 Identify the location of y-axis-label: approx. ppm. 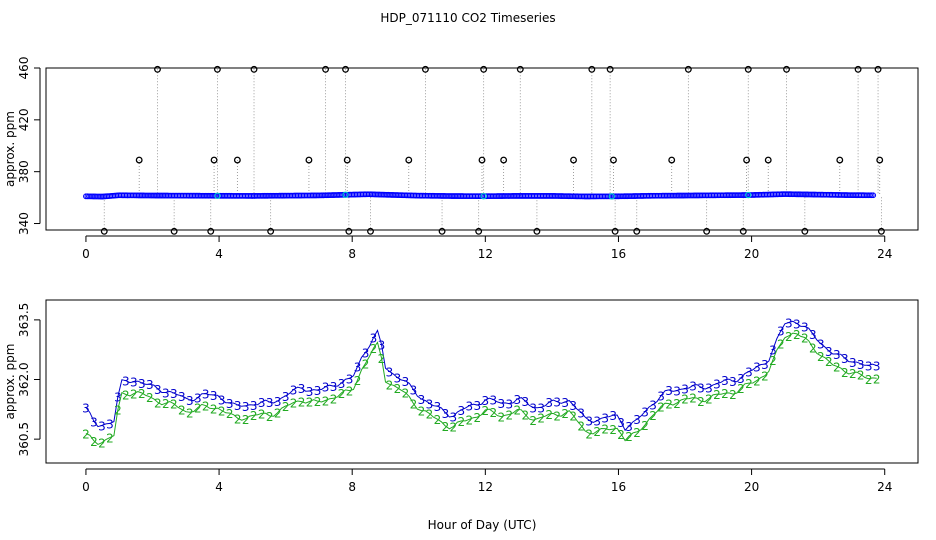
(10, 149).